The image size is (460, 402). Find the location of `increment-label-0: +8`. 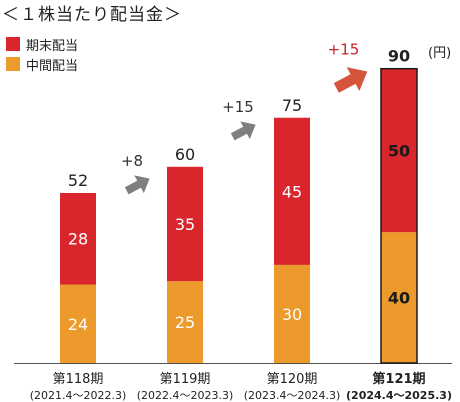

increment-label-0: +8 is located at coordinates (132, 161).